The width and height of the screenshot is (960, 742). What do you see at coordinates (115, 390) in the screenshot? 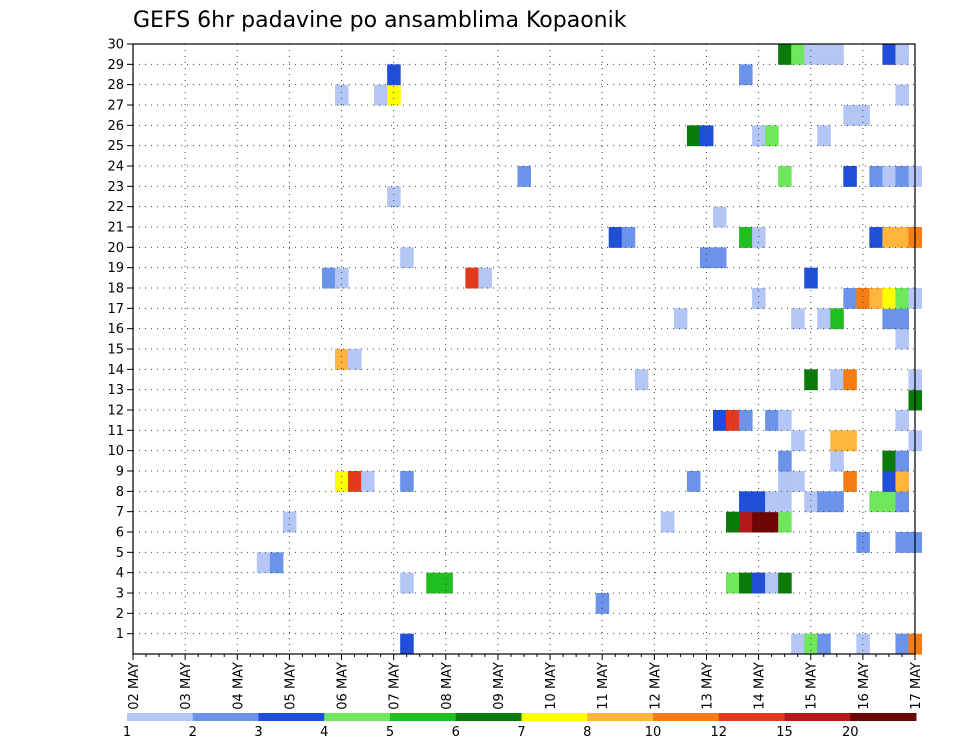
I see `y-tick-label: 13` at bounding box center [115, 390].